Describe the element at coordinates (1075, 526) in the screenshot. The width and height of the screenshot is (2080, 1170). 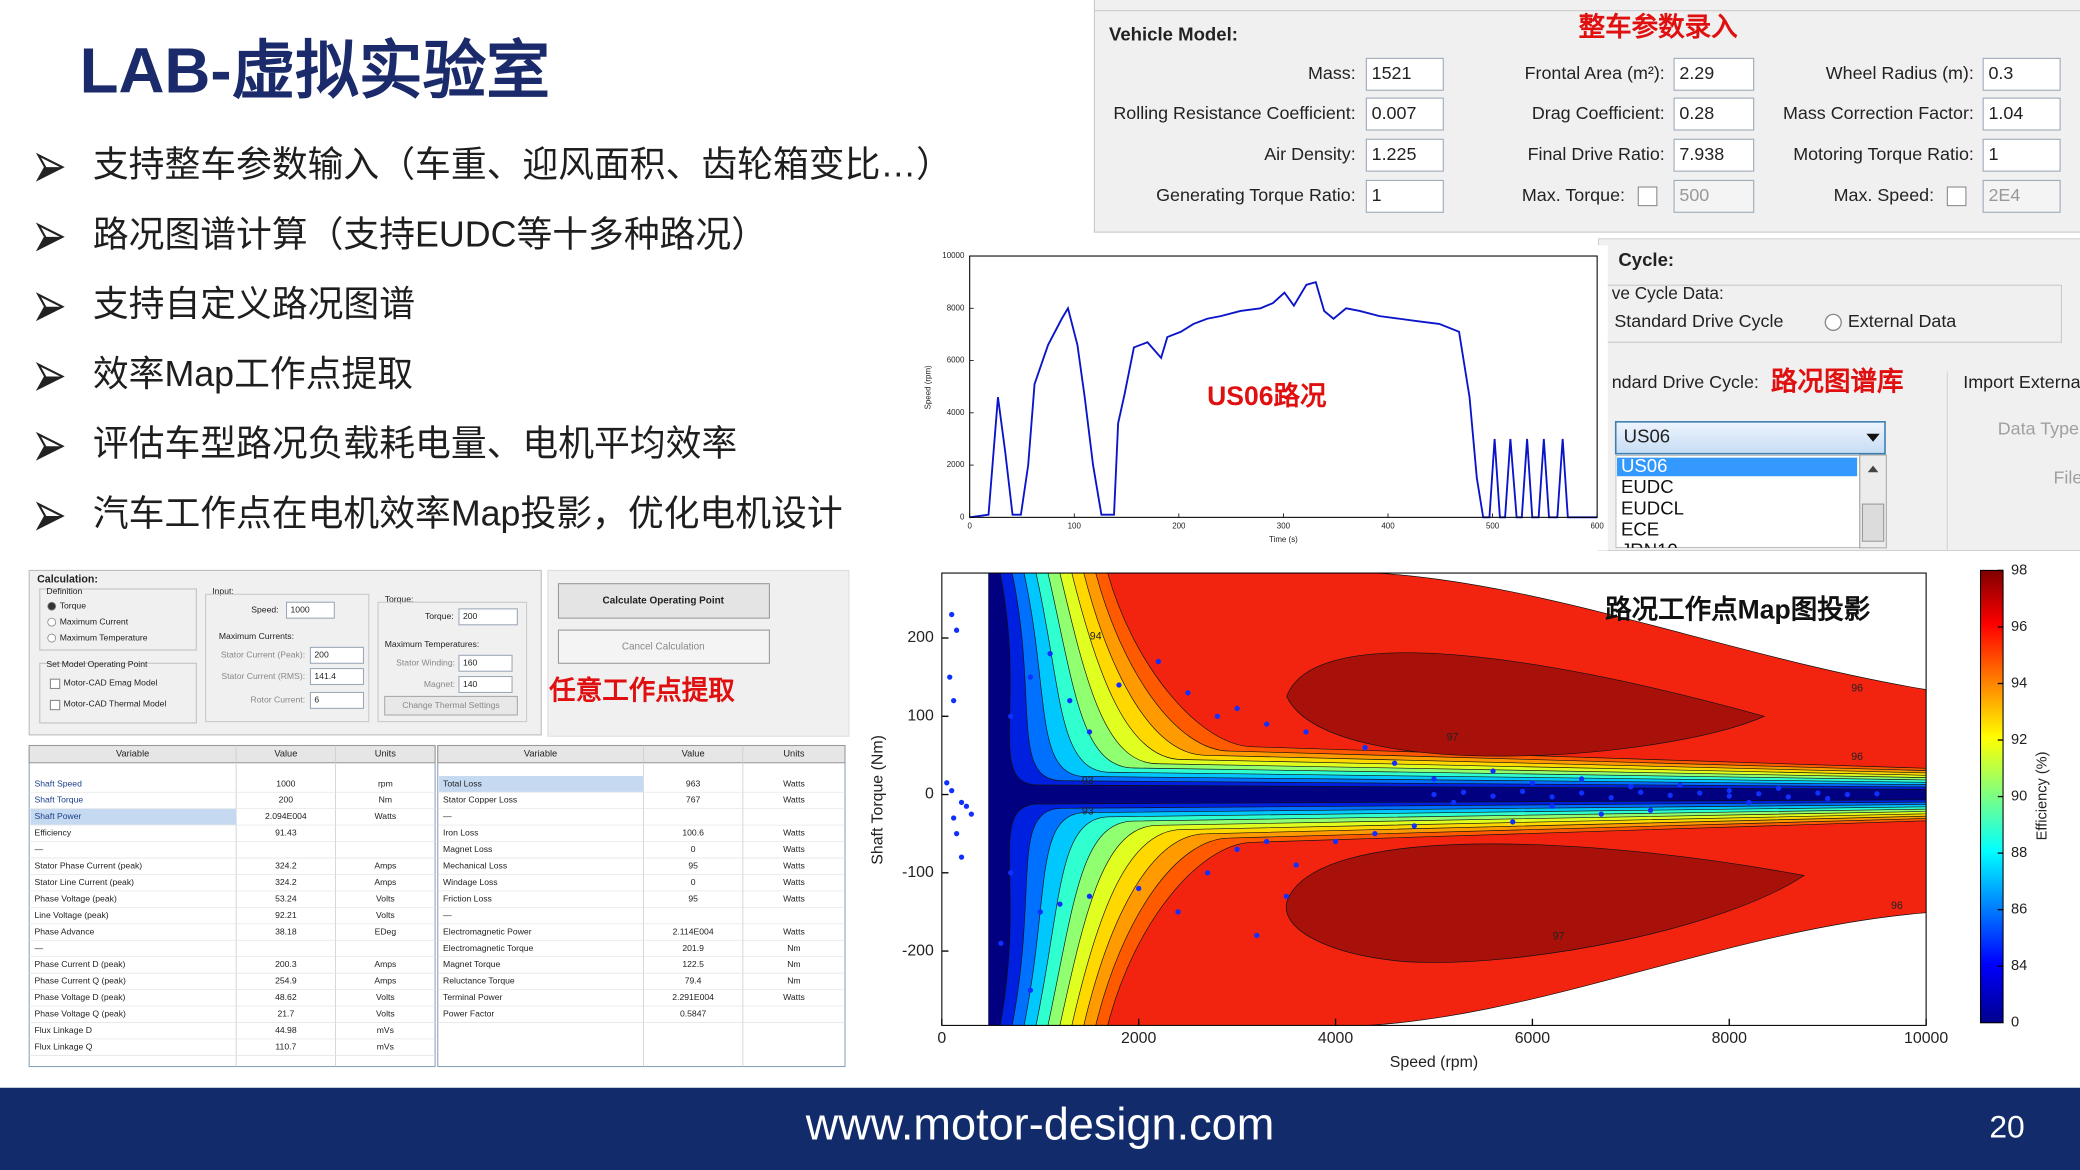
I see `x-tick-label: 100` at that location.